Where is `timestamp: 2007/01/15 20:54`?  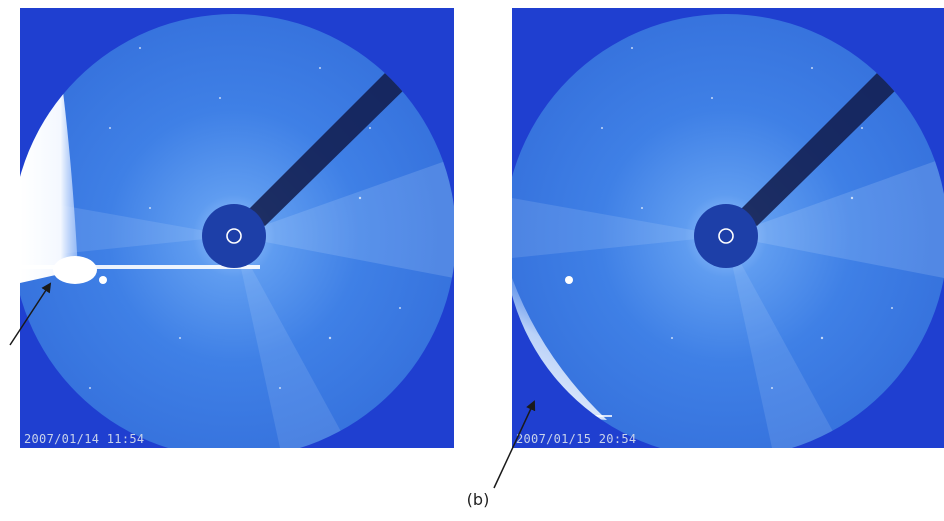
timestamp: 2007/01/15 20:54 is located at coordinates (576, 439).